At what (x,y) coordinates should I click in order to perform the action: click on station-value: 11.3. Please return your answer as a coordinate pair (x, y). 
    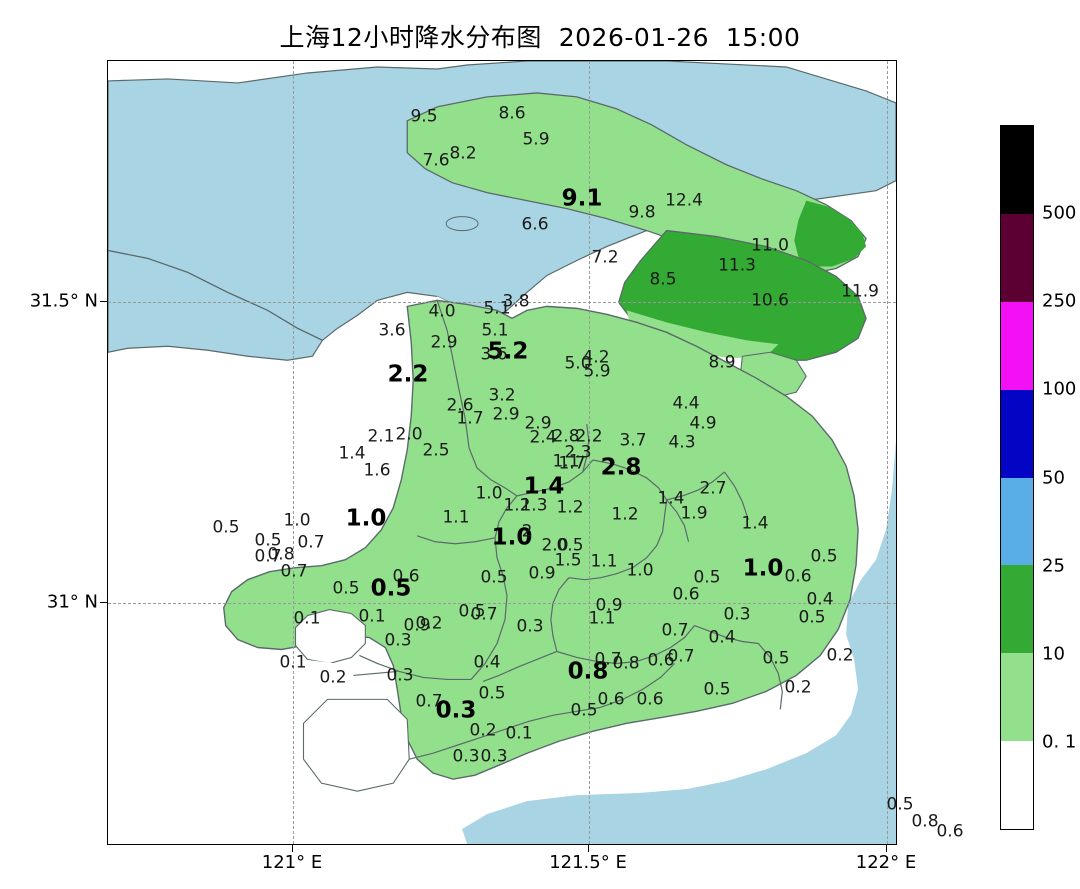
    Looking at the image, I should click on (737, 265).